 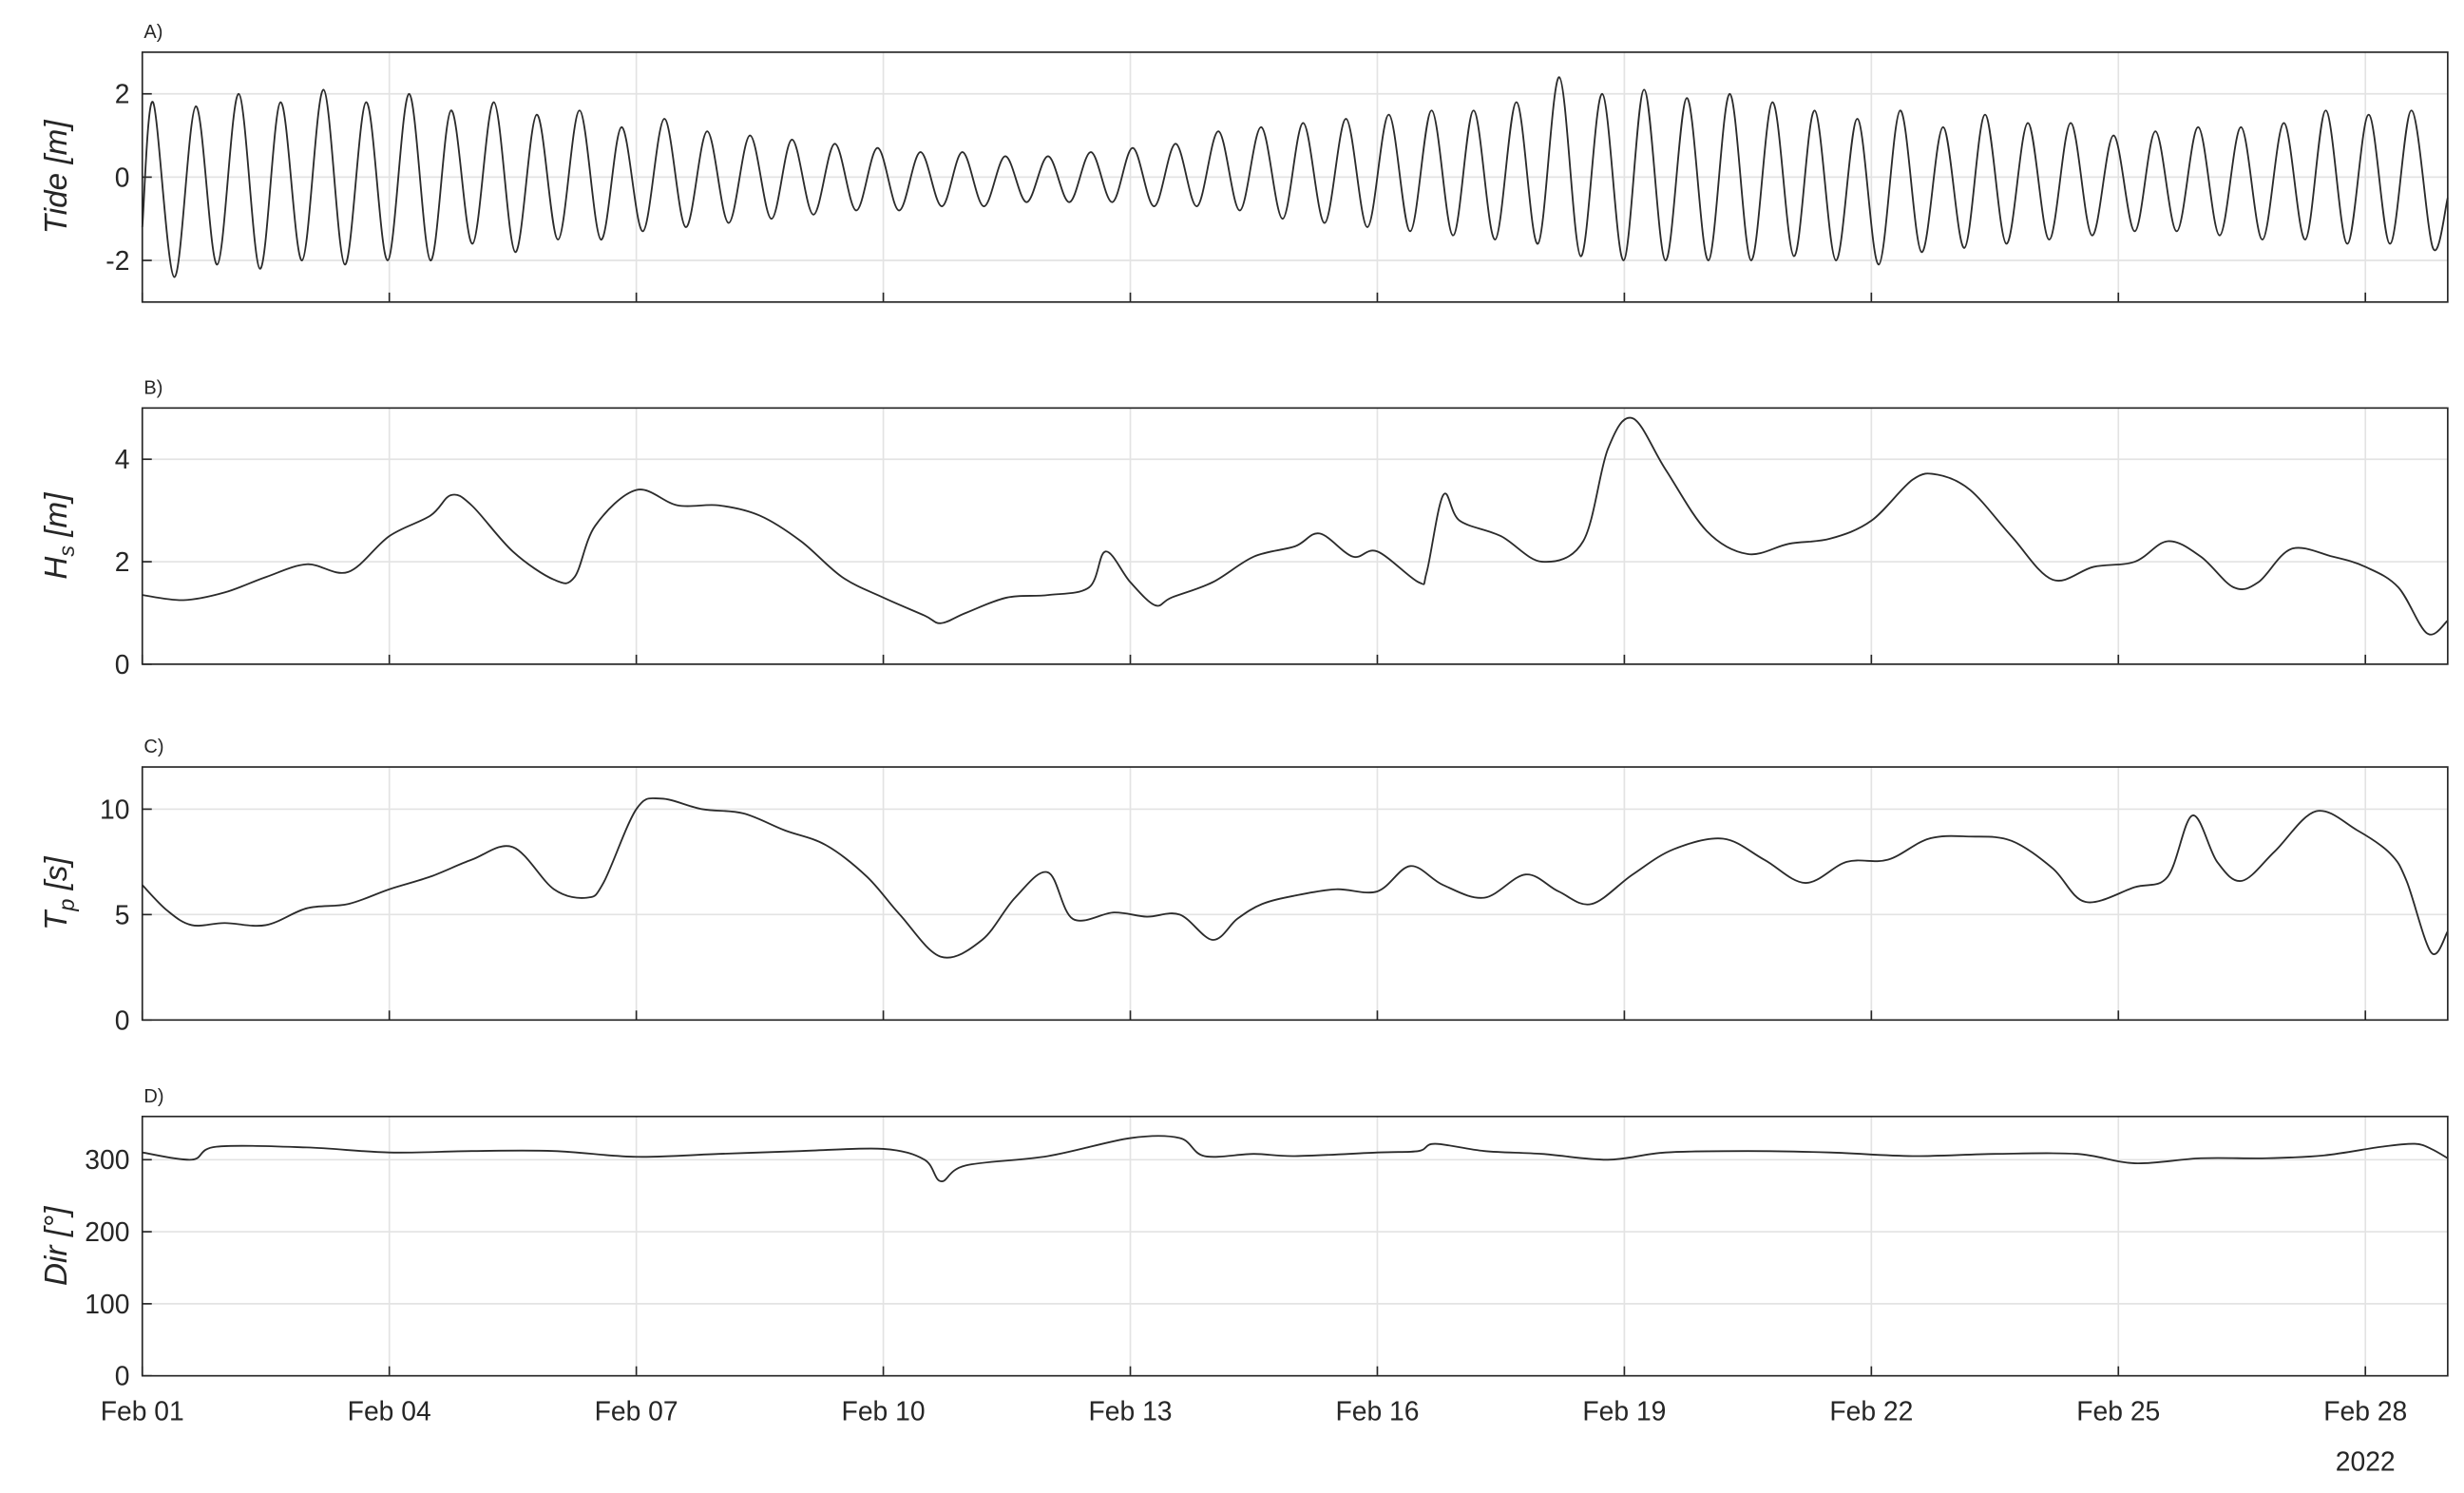 What do you see at coordinates (56, 519) in the screenshot?
I see `y-axis-label-part: [m]` at bounding box center [56, 519].